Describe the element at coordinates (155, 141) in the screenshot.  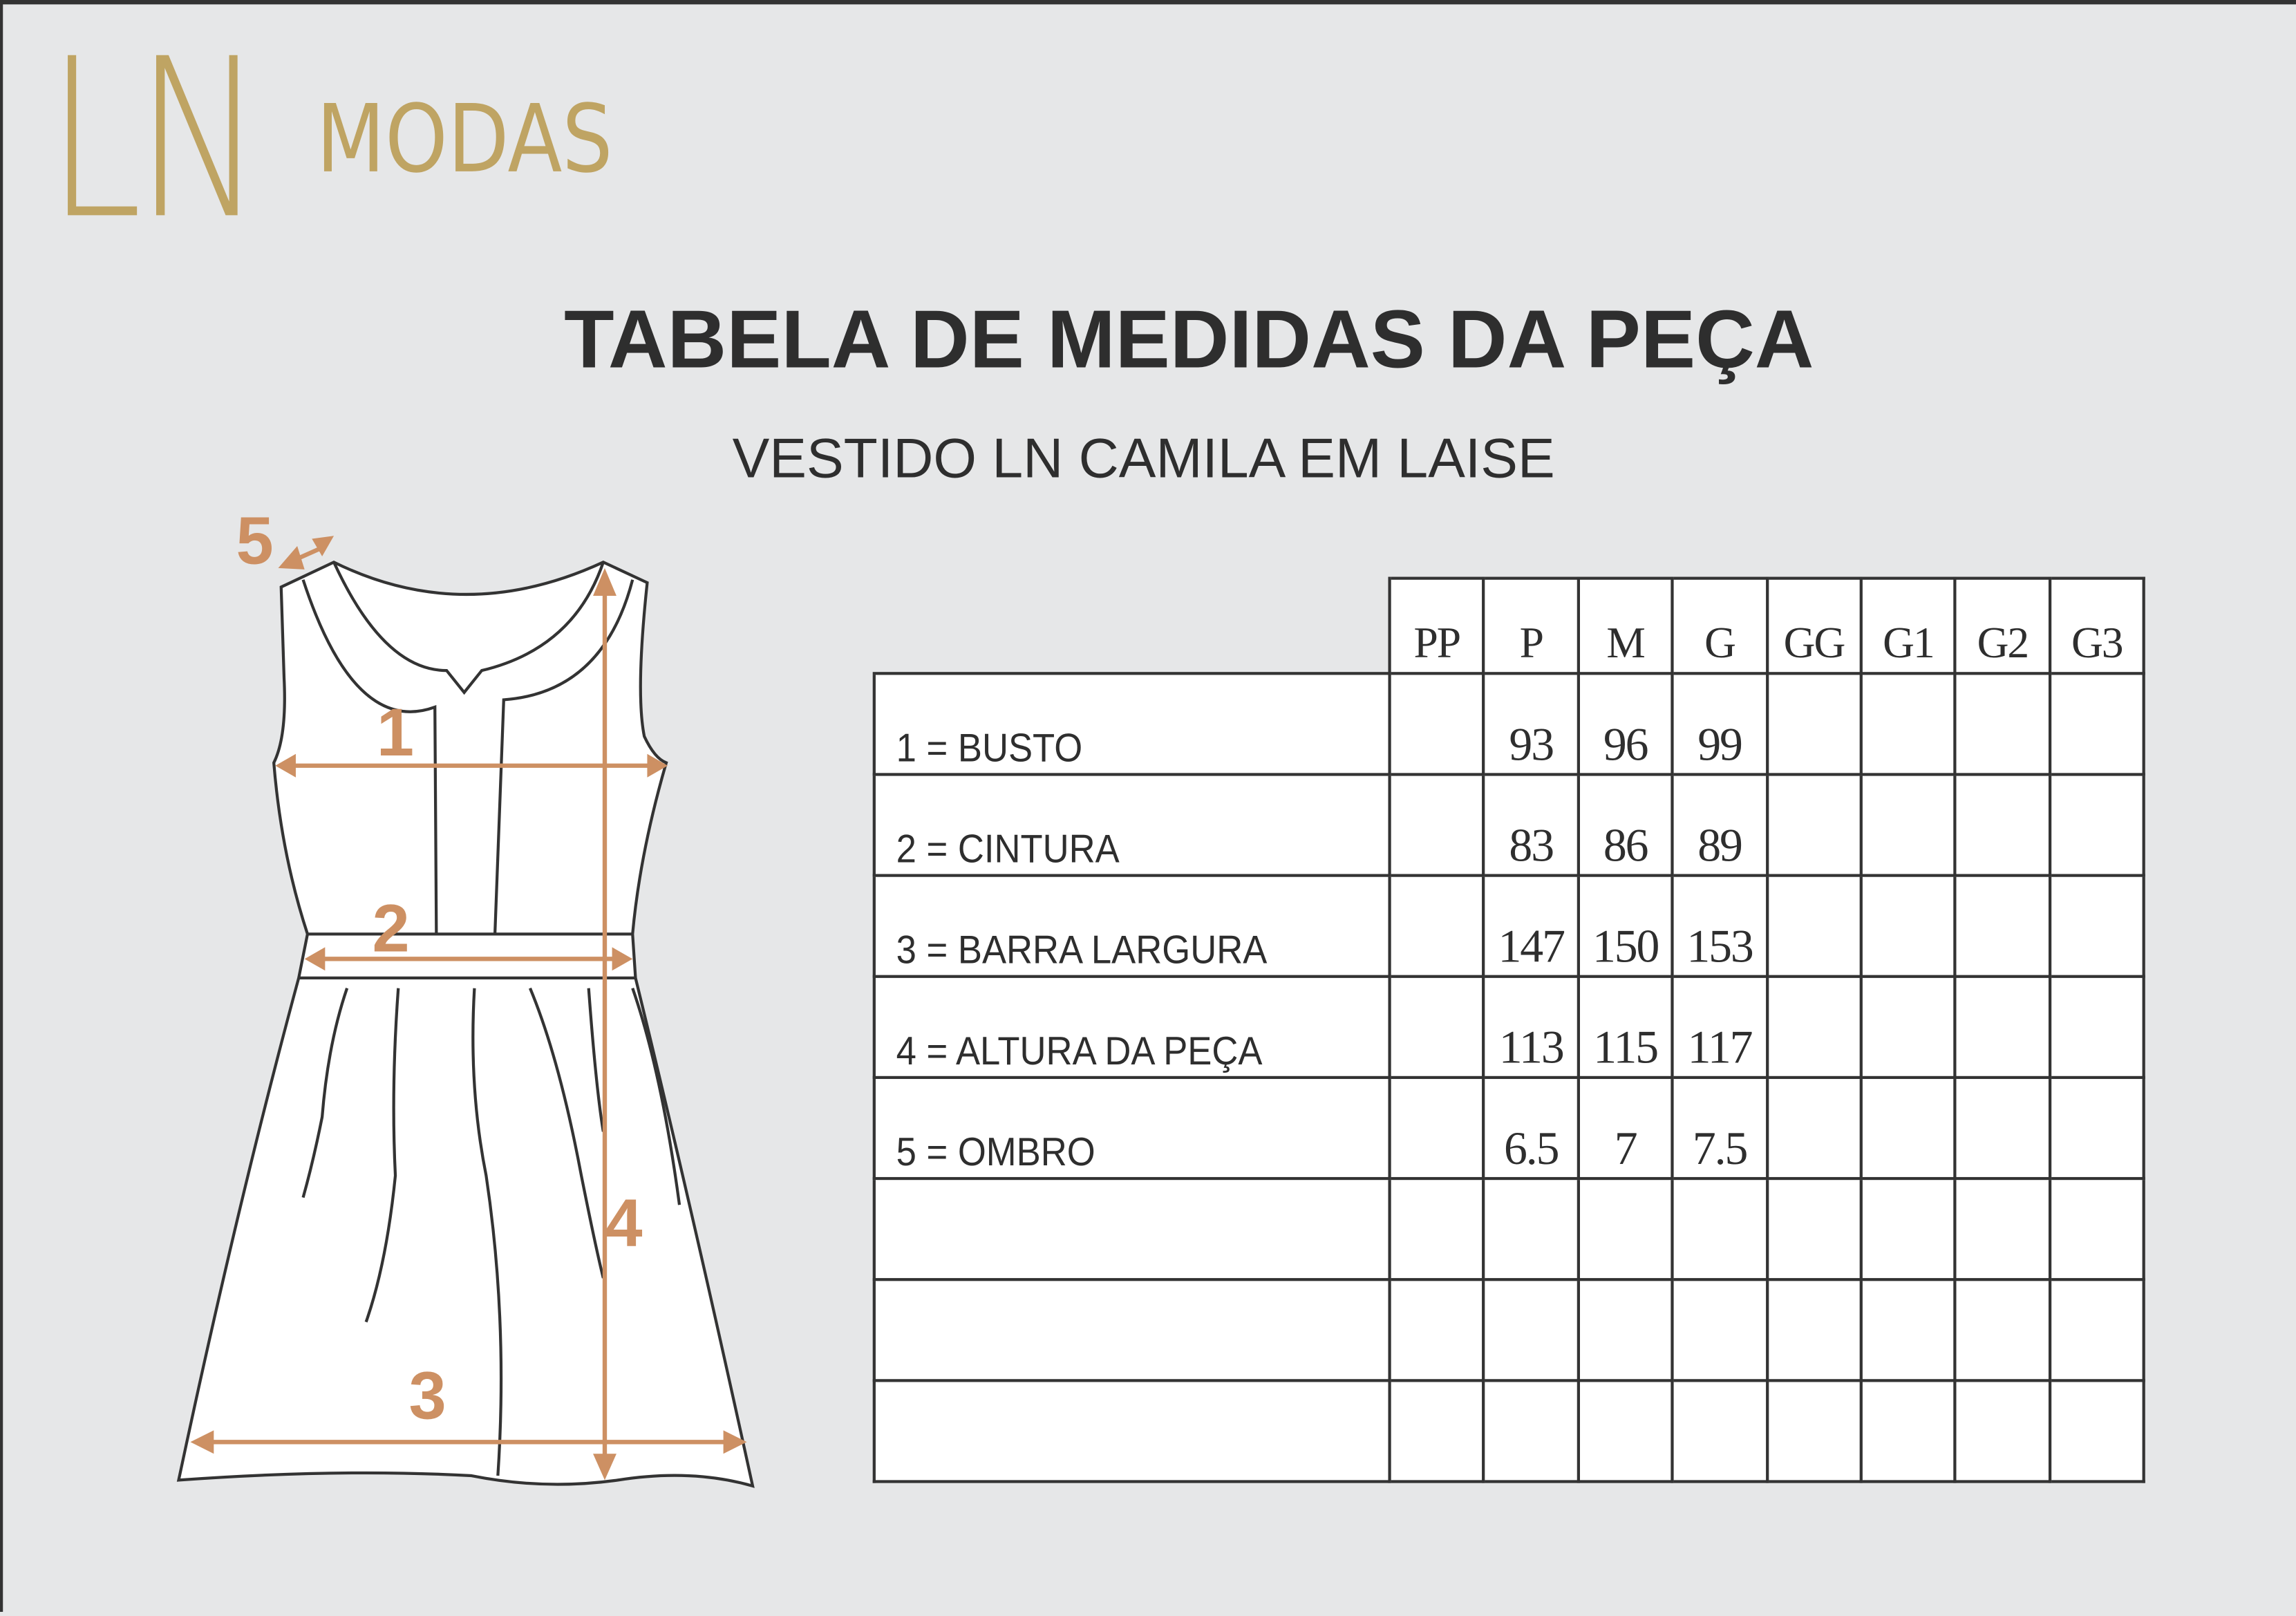
I see `logo-mark: LN` at that location.